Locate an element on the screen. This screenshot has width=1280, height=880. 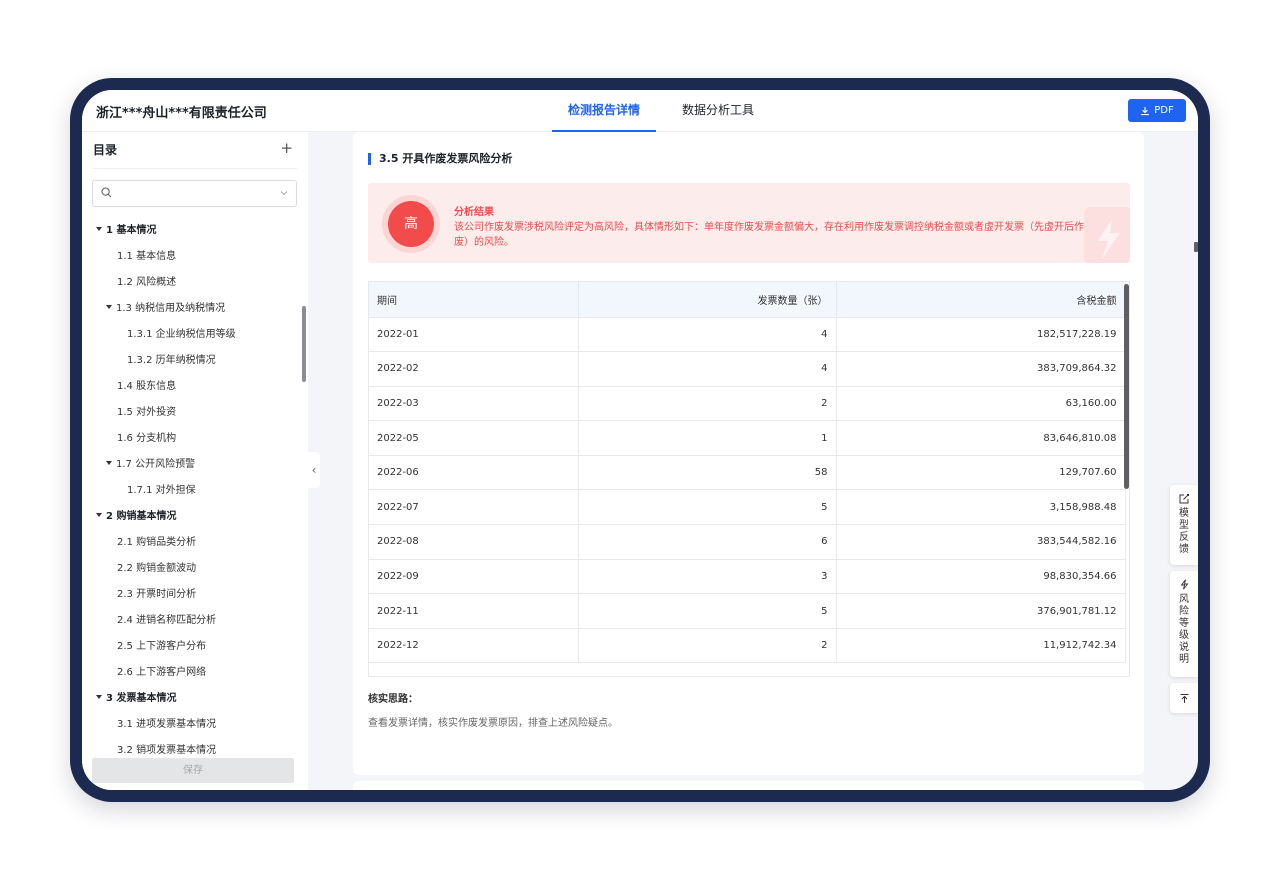
main-tabs: 检测报告详情 数据分析工具 is located at coordinates (666, 111).